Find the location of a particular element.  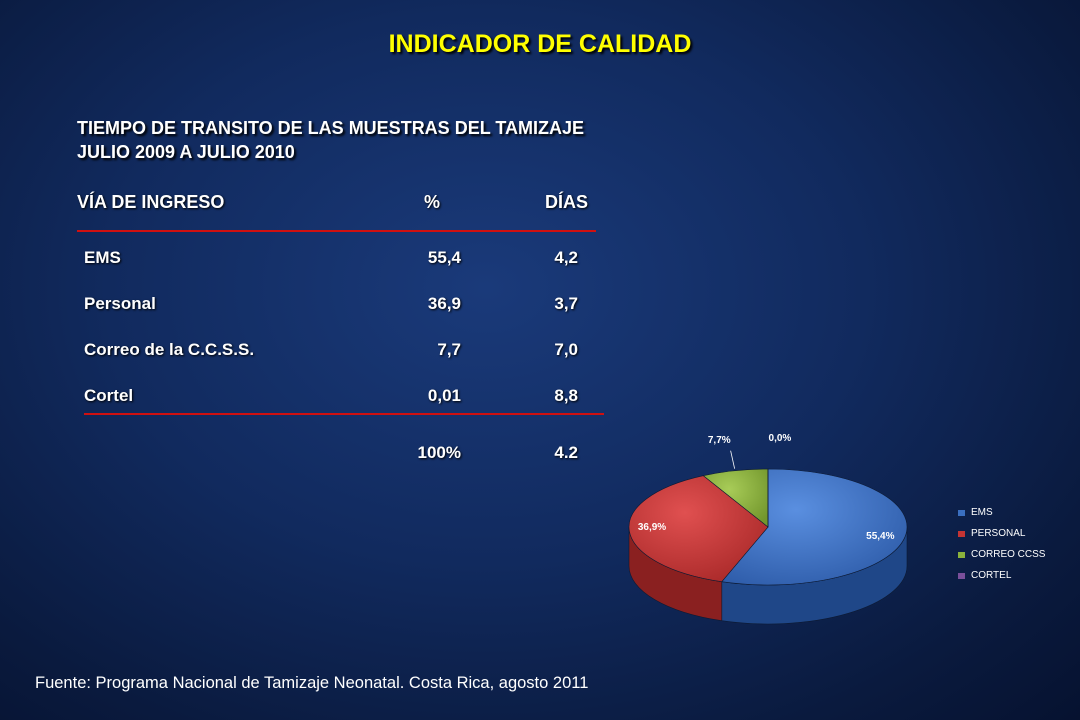

data-label-0: 55,4% is located at coordinates (880, 536).